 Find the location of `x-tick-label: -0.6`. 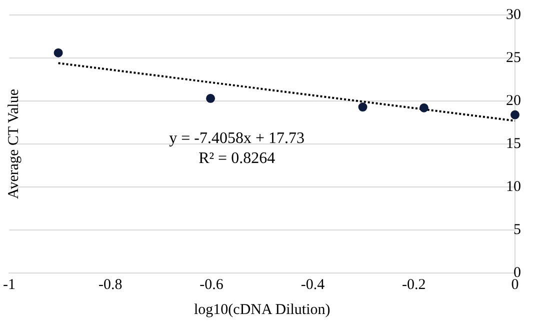

x-tick-label: -0.6 is located at coordinates (212, 284).